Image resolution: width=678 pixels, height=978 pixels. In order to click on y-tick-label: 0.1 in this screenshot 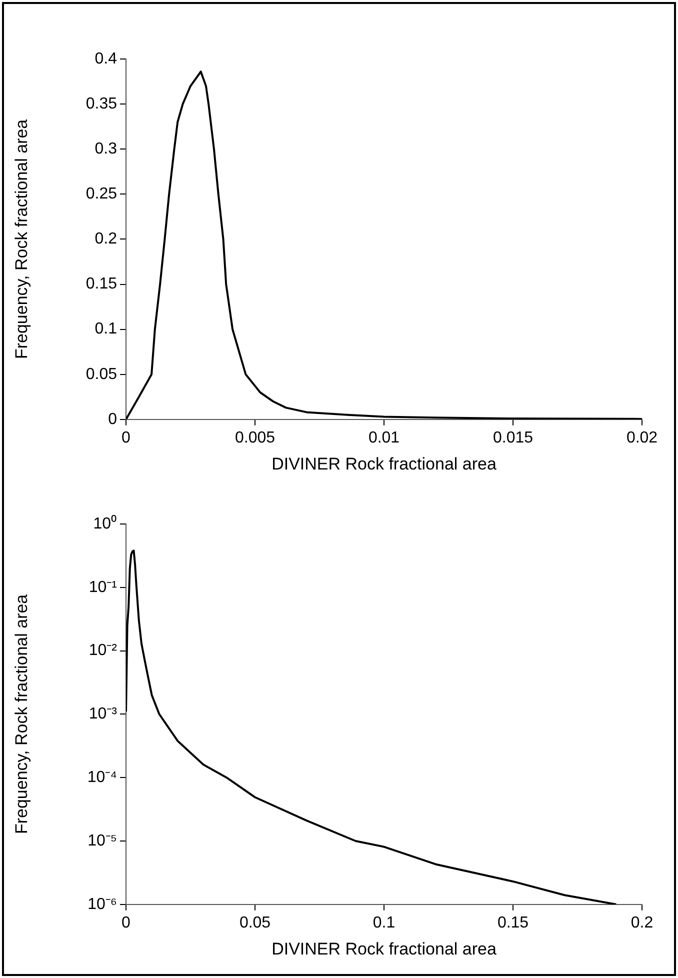, I will do `click(106, 329)`.